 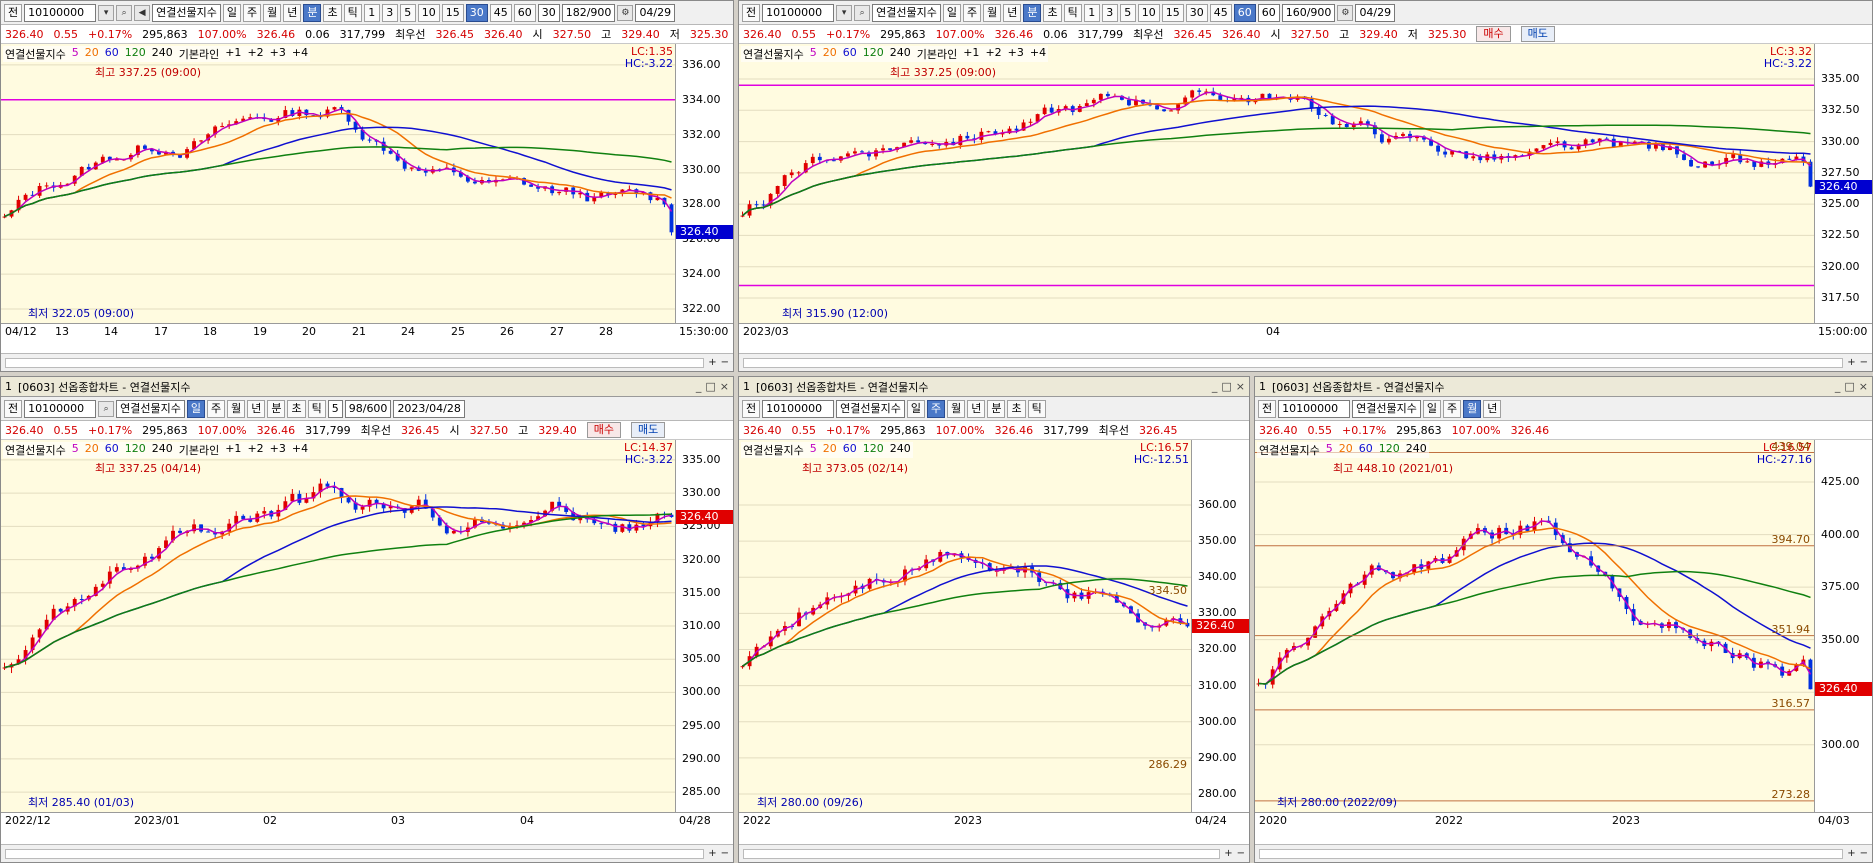 I want to click on count-input: 160/900, so click(x=1308, y=12).